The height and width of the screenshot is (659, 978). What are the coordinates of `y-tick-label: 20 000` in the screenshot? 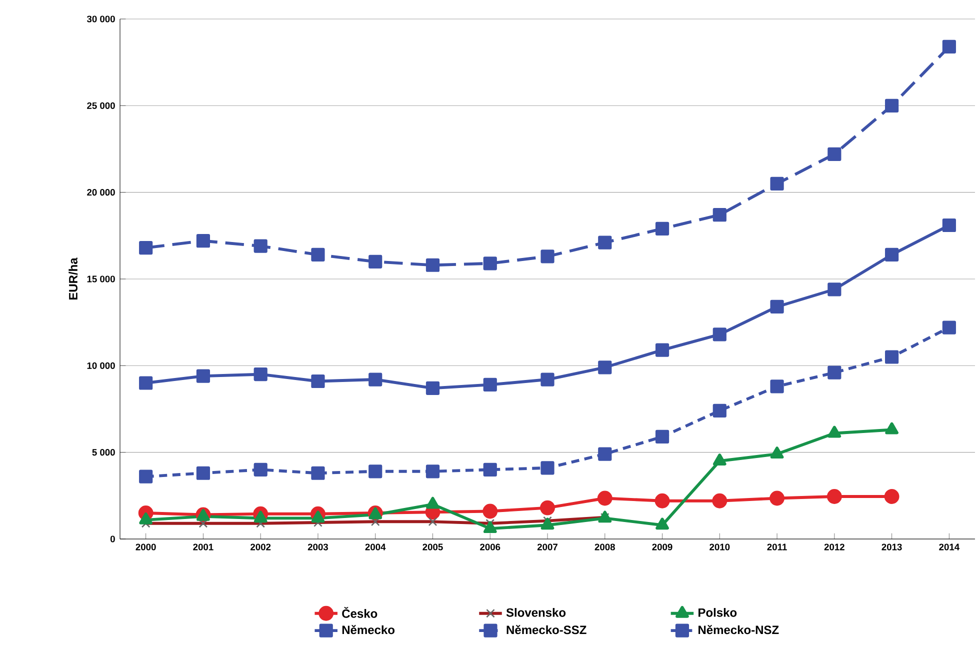 It's located at (101, 192).